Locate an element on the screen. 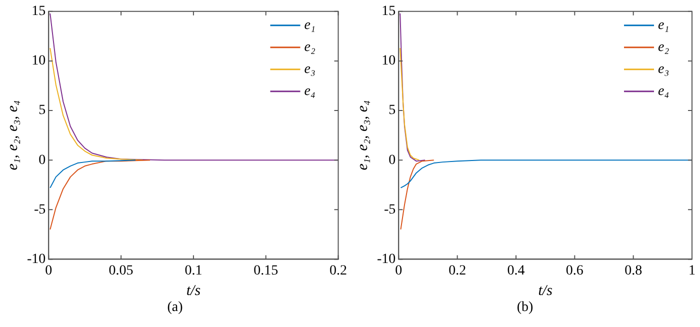 Image resolution: width=700 pixels, height=327 pixels. x-tick-label: 0.1 is located at coordinates (193, 270).